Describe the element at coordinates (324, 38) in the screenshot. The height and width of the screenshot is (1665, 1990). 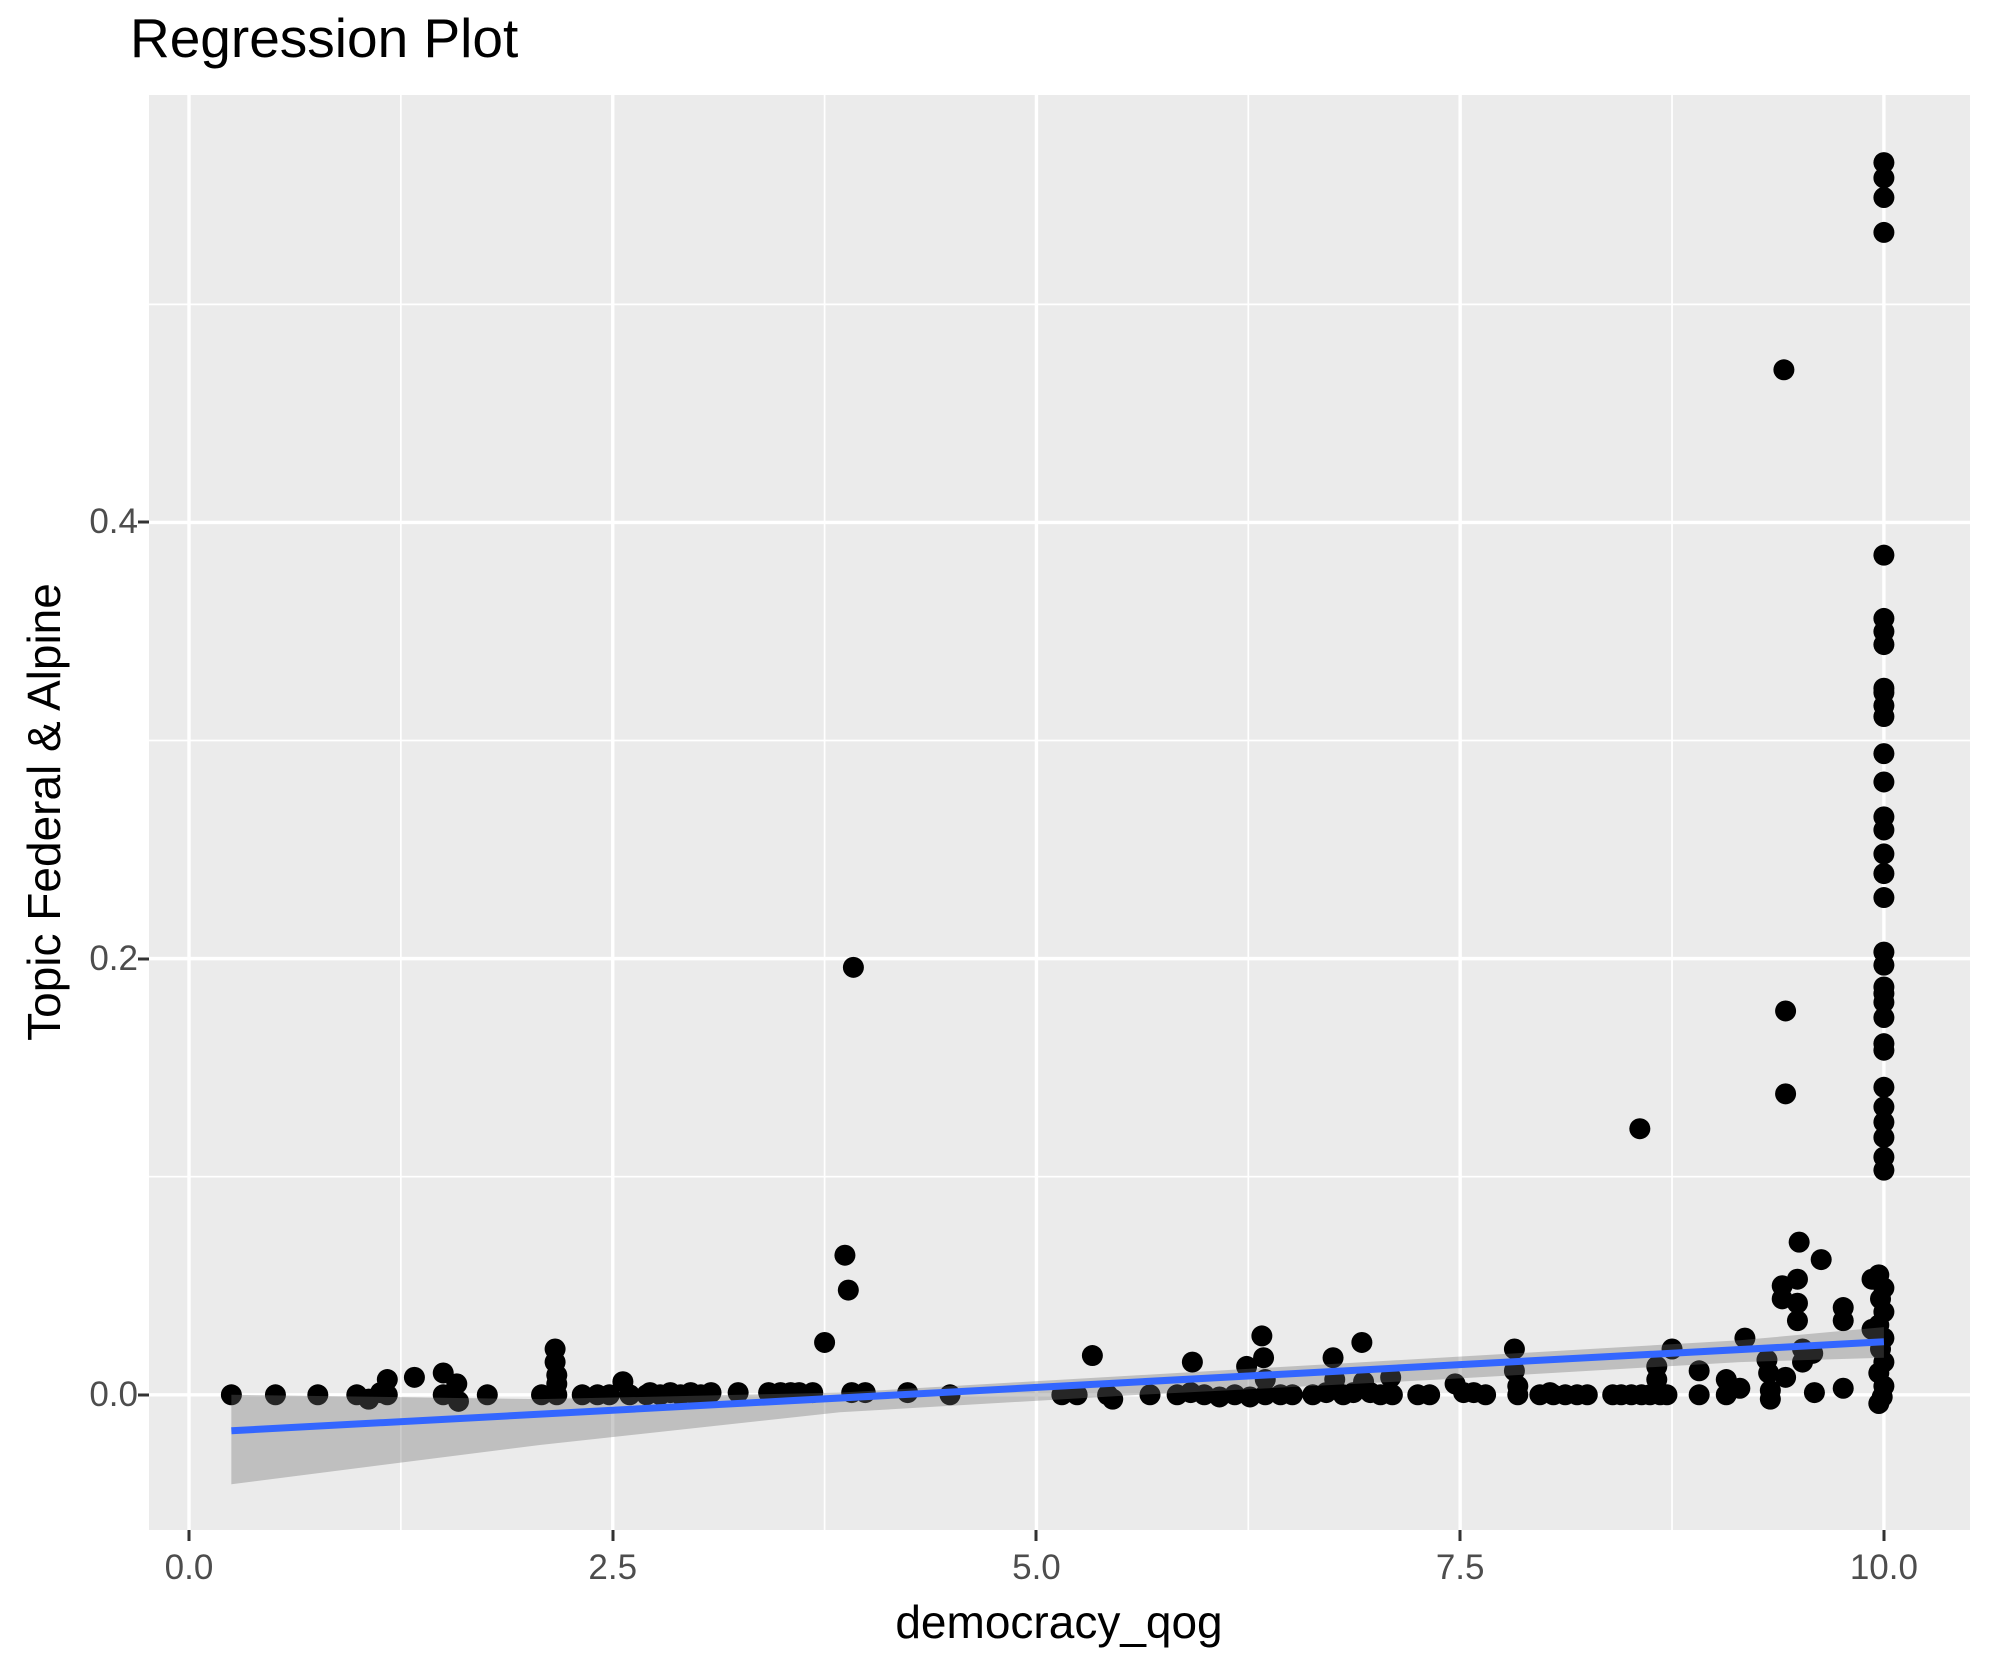
I see `plot-title: Regression Plot` at that location.